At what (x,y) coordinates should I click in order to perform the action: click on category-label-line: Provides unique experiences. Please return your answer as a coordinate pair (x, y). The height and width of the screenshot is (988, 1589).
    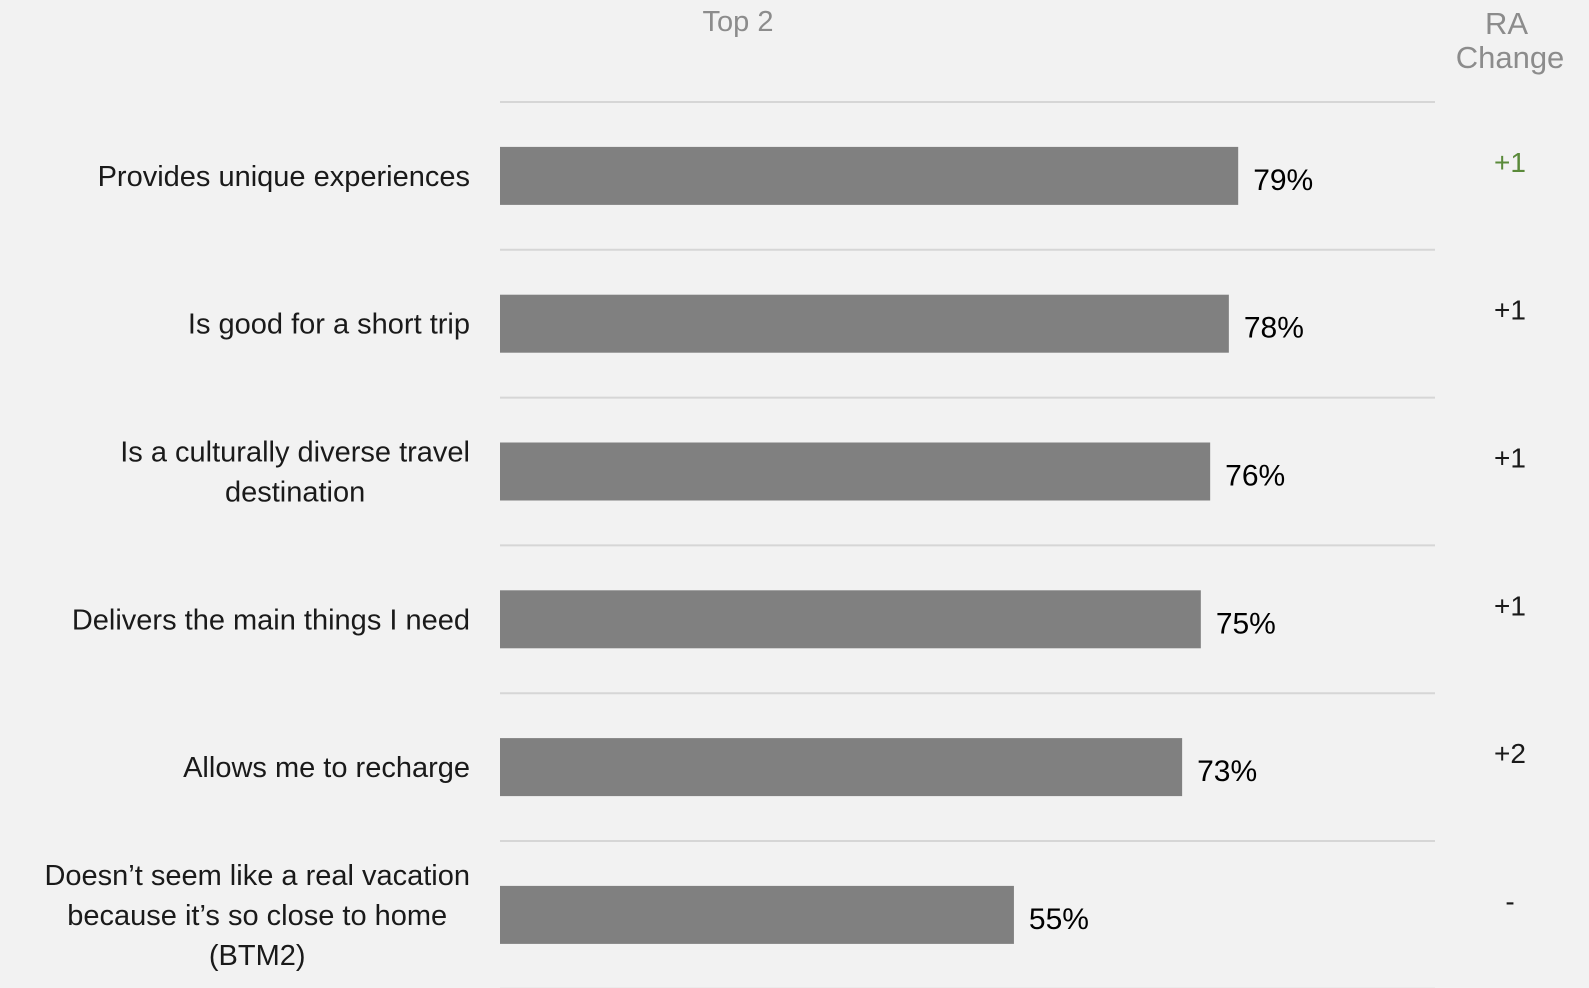
    Looking at the image, I should click on (284, 177).